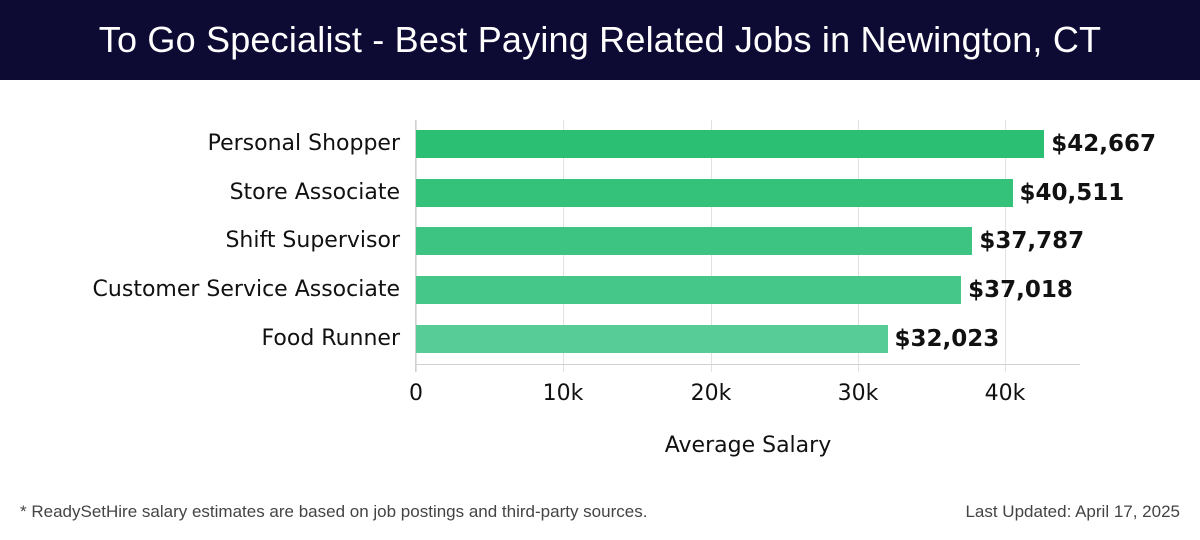 The width and height of the screenshot is (1200, 540). Describe the element at coordinates (246, 289) in the screenshot. I see `category-label: Customer Service Associate` at that location.